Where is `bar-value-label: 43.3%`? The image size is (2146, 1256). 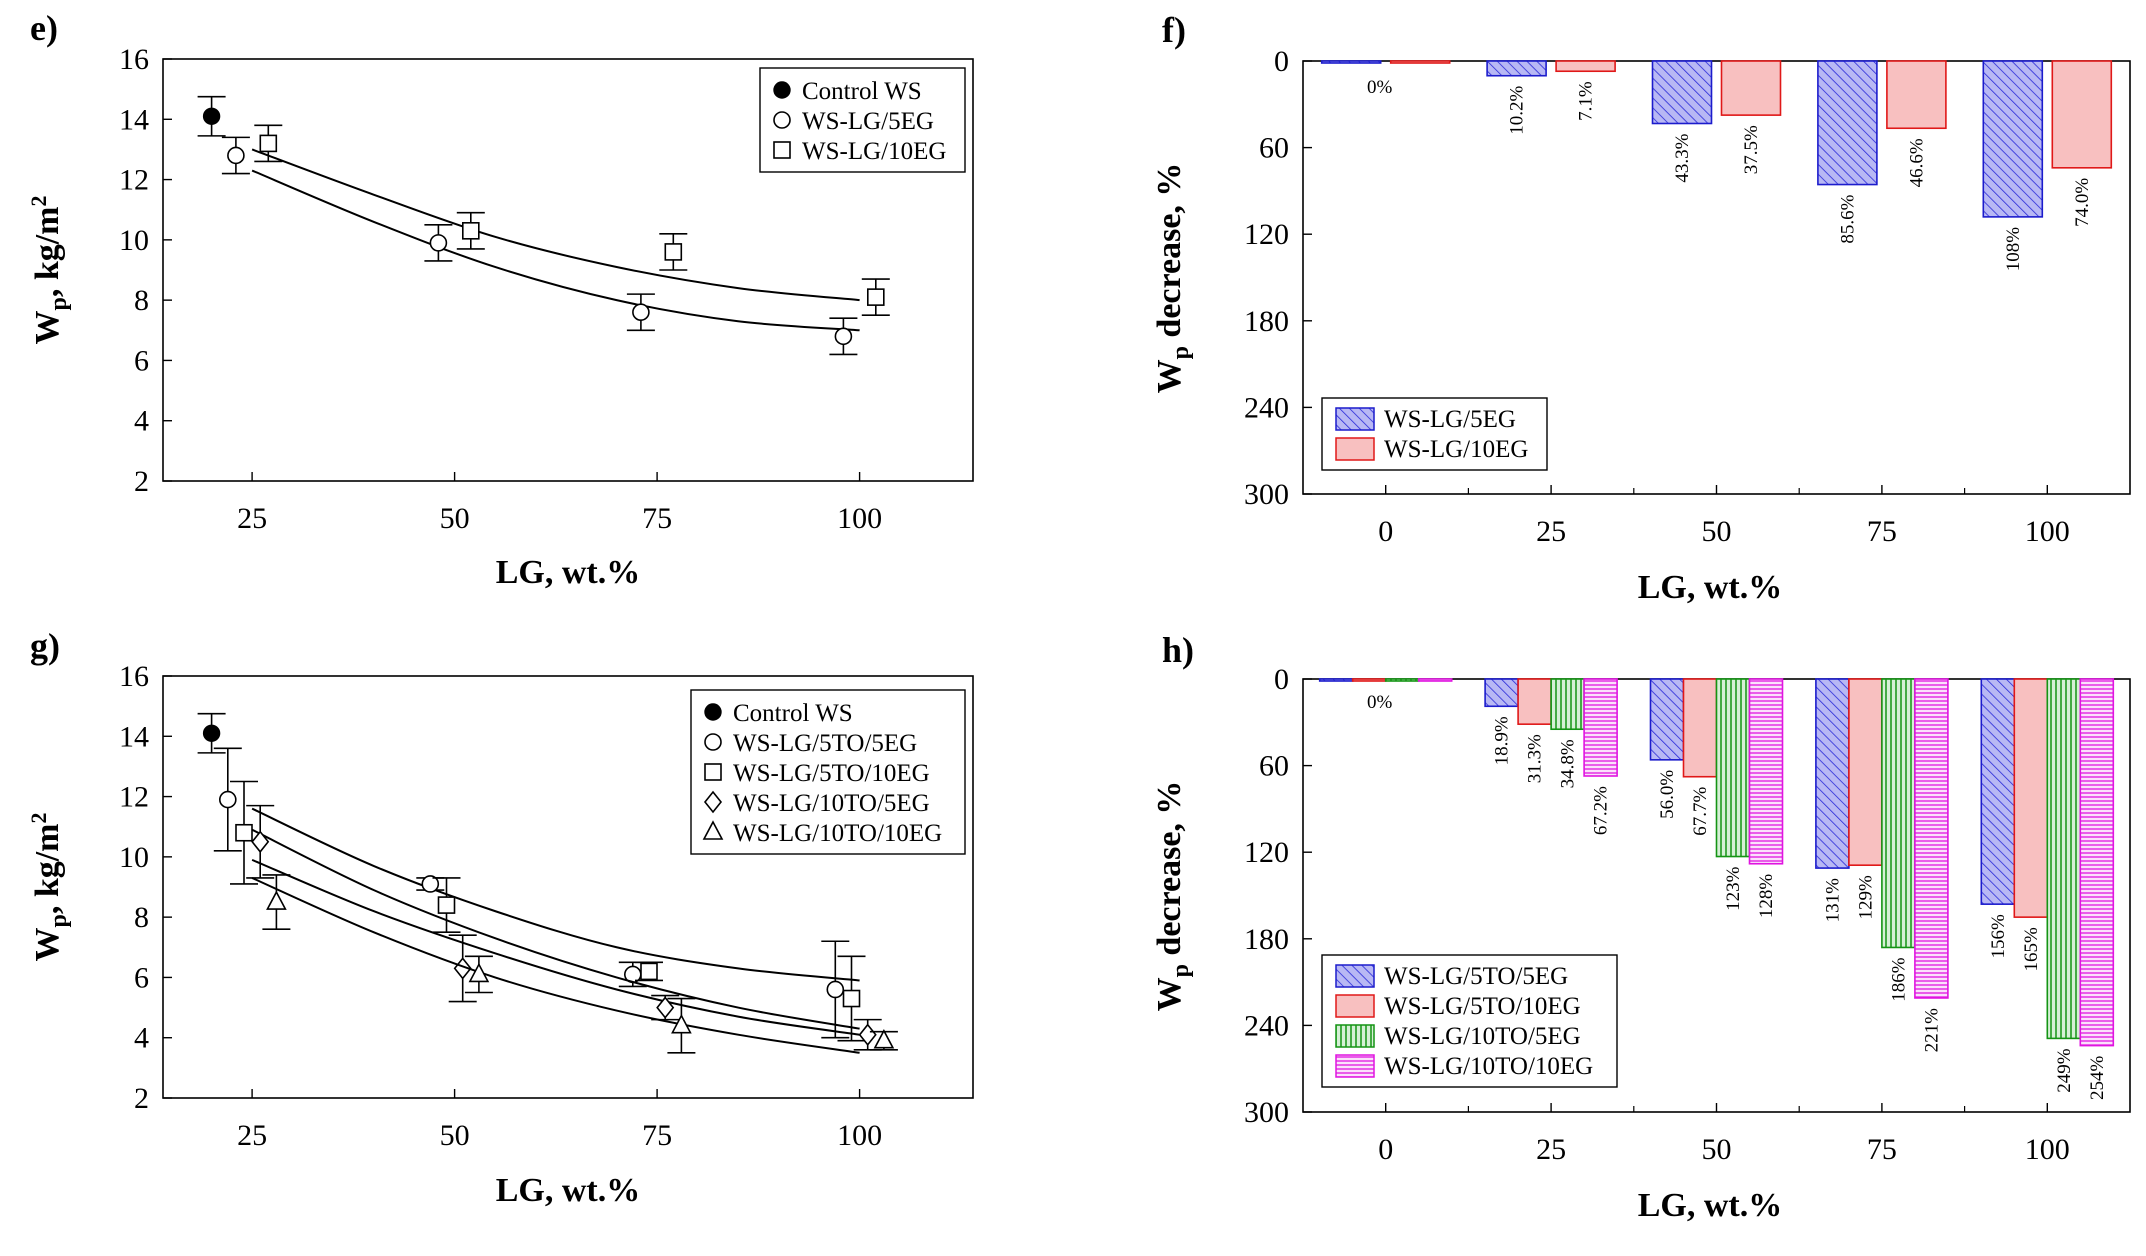 bar-value-label: 43.3% is located at coordinates (1682, 157).